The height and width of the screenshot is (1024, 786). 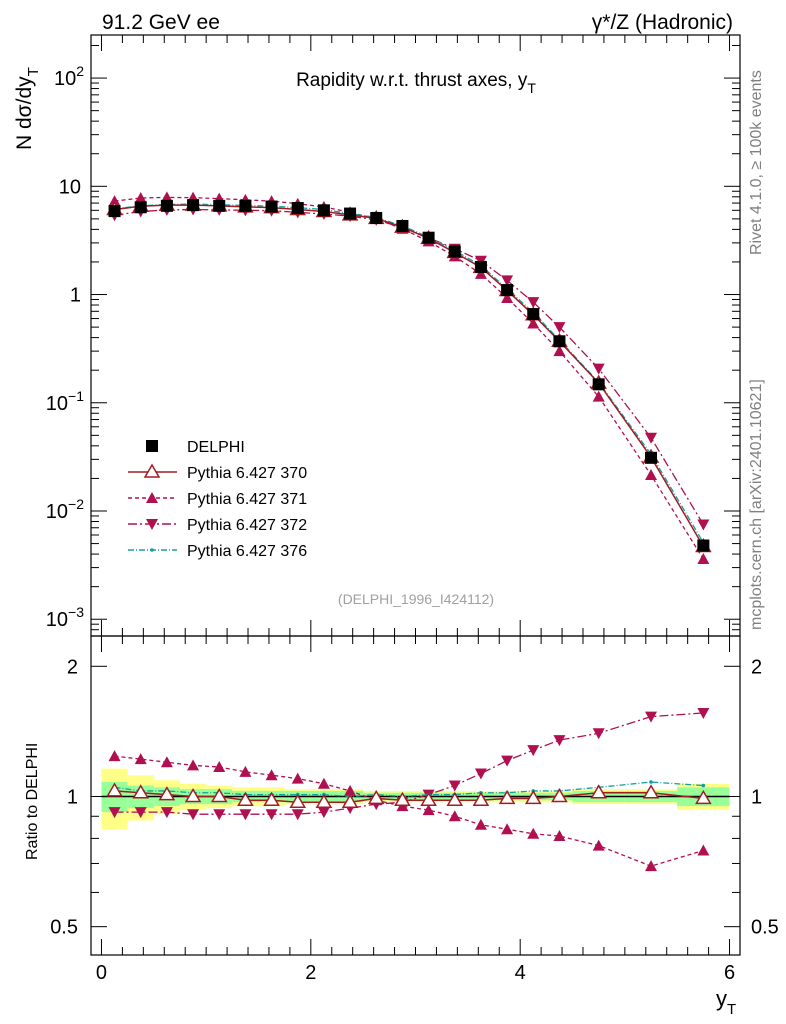 I want to click on observable-group-label: γ*/Z (Hadronic), so click(x=662, y=22).